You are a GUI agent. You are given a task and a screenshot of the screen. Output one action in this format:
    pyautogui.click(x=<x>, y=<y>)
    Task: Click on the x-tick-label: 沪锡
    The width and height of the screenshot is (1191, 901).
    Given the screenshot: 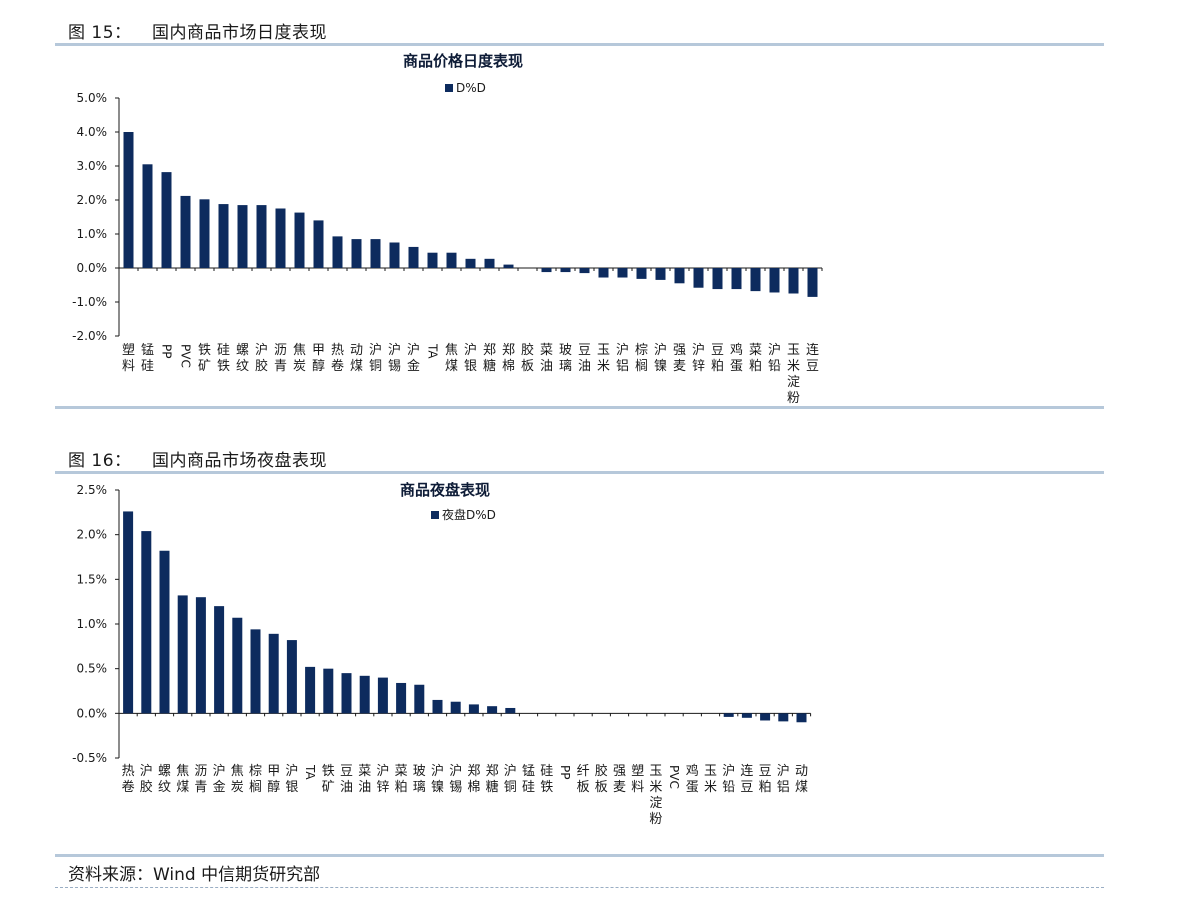 What is the action you would take?
    pyautogui.click(x=455, y=779)
    